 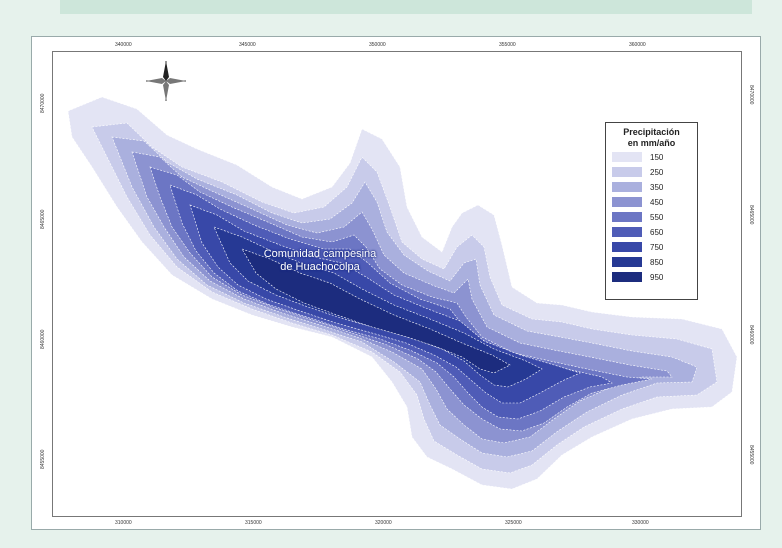 What do you see at coordinates (513, 523) in the screenshot?
I see `bottom-tick-label: 325000` at bounding box center [513, 523].